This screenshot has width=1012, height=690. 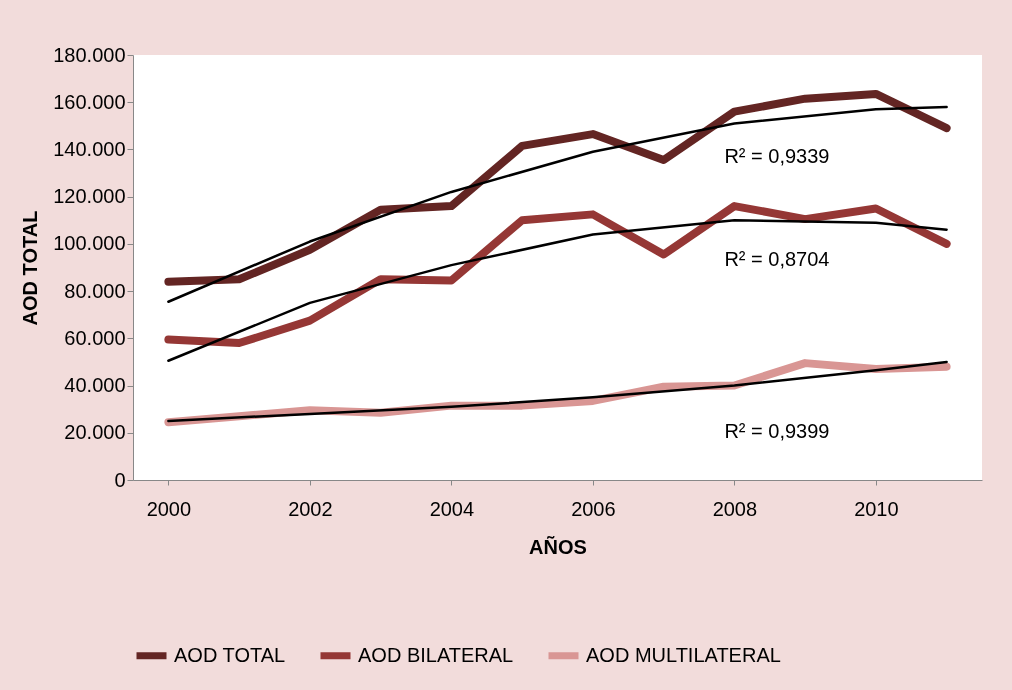 What do you see at coordinates (89, 196) in the screenshot?
I see `y-tick-label: 120.000` at bounding box center [89, 196].